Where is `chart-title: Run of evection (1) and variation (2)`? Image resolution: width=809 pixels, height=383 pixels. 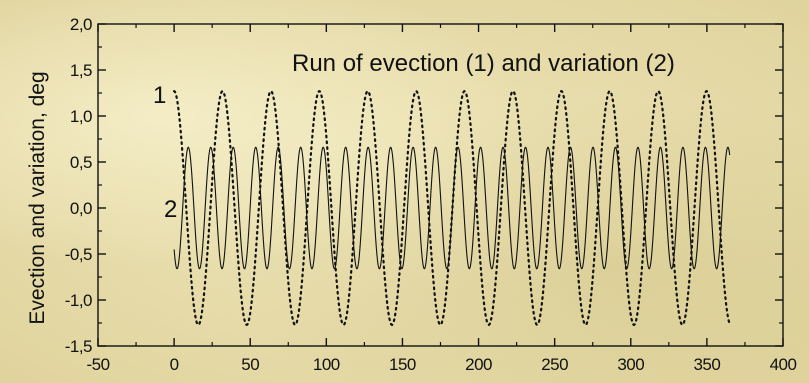 chart-title: Run of evection (1) and variation (2) is located at coordinates (483, 63).